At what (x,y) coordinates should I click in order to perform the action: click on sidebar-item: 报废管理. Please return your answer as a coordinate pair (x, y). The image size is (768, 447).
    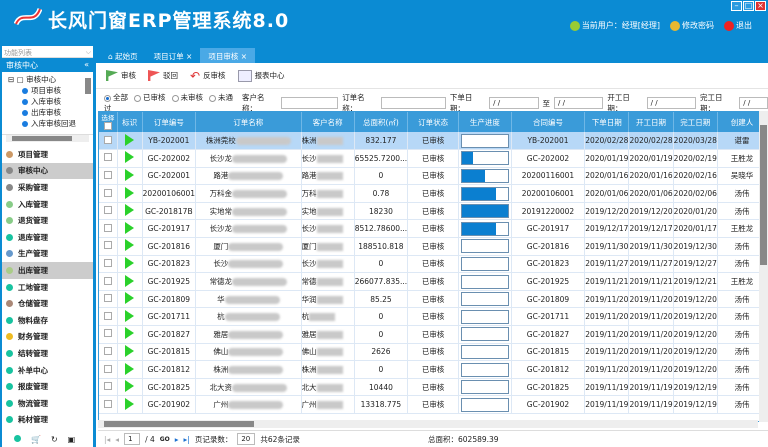
    Looking at the image, I should click on (47, 386).